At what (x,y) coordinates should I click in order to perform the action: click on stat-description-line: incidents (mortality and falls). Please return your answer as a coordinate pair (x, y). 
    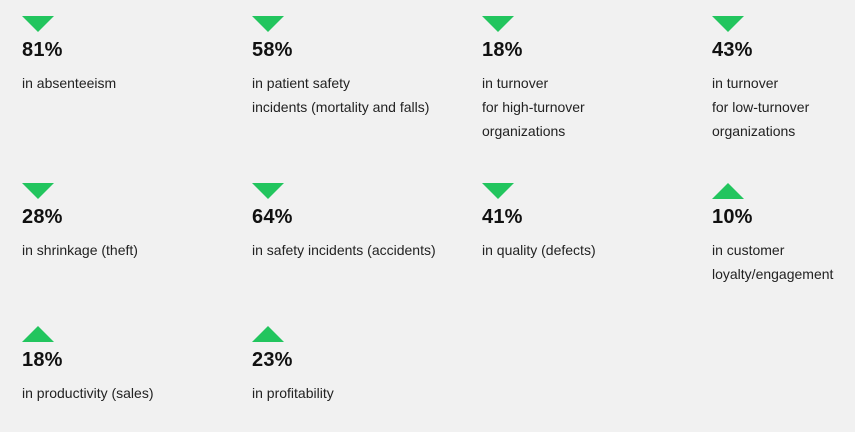
    Looking at the image, I should click on (341, 107).